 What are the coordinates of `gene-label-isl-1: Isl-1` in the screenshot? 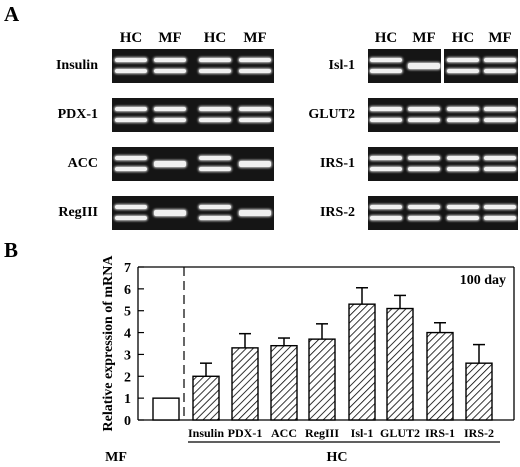 It's located at (341, 65).